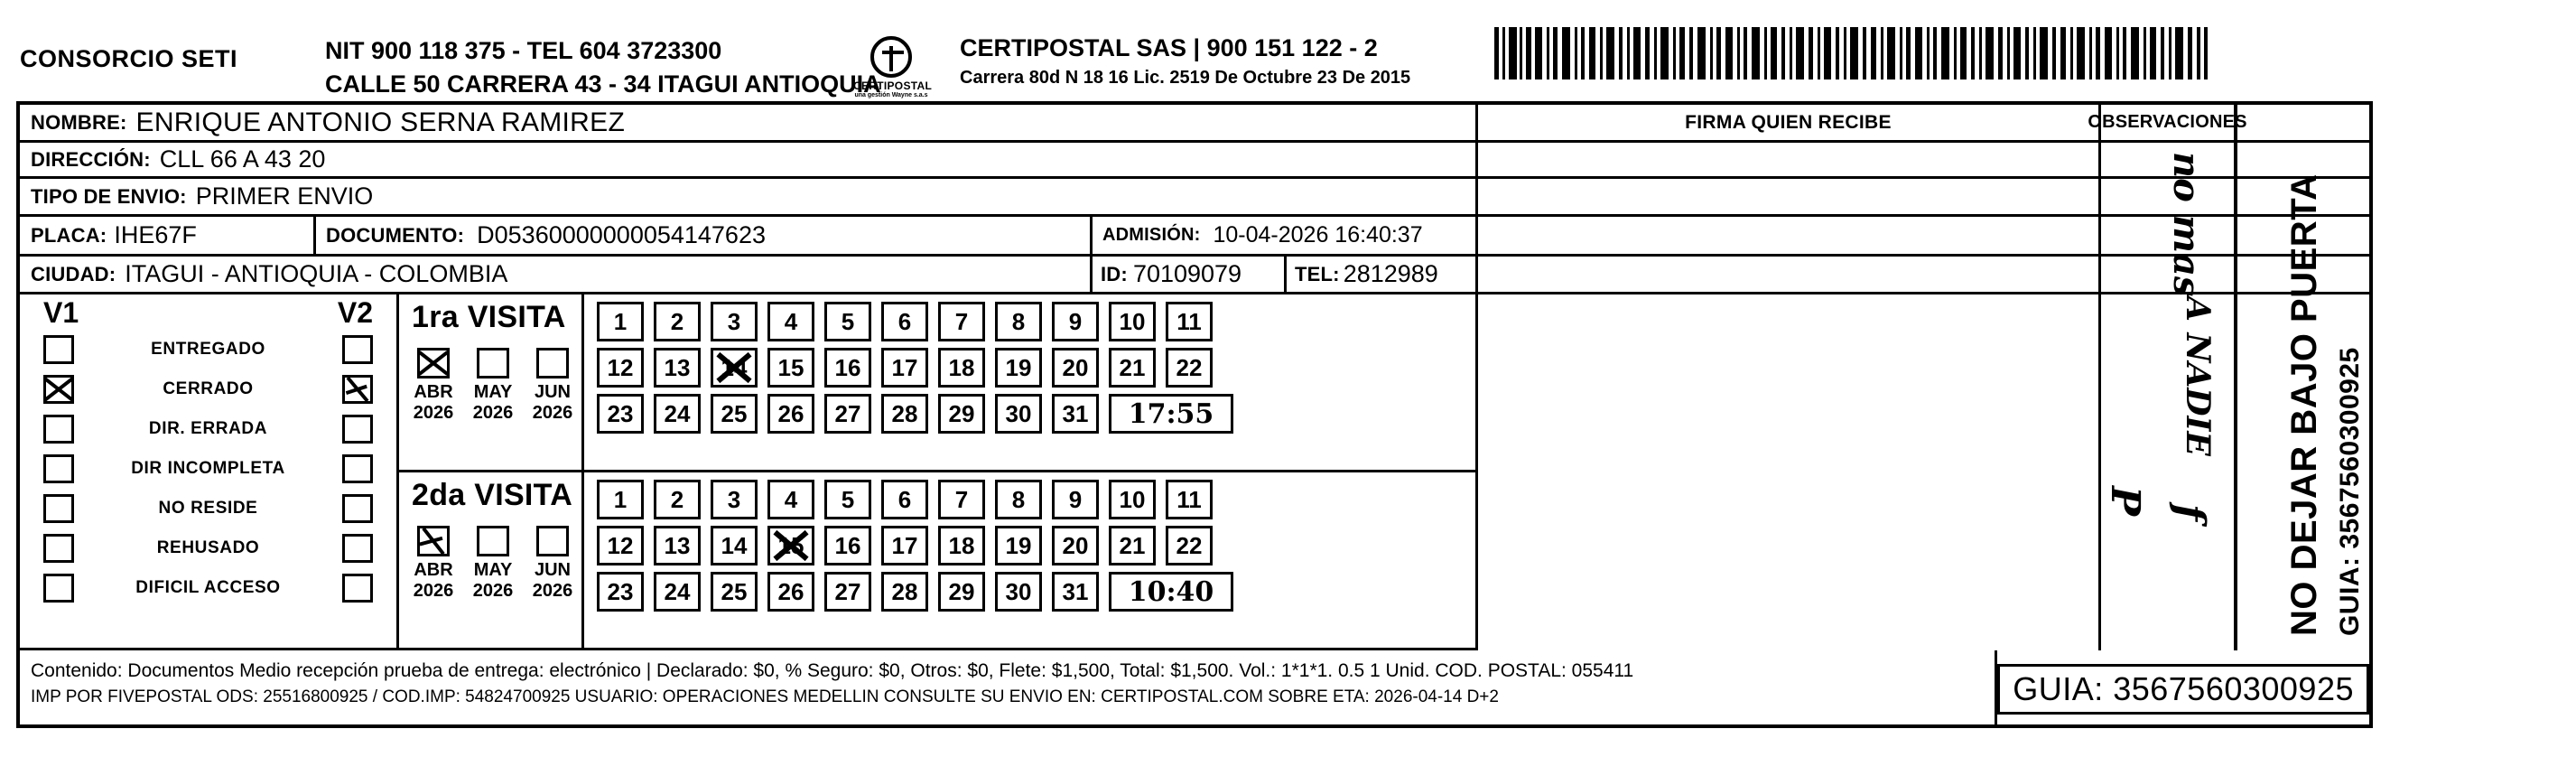 The height and width of the screenshot is (757, 2576). Describe the element at coordinates (1171, 592) in the screenshot. I see `visit-time-field: 10:40` at that location.